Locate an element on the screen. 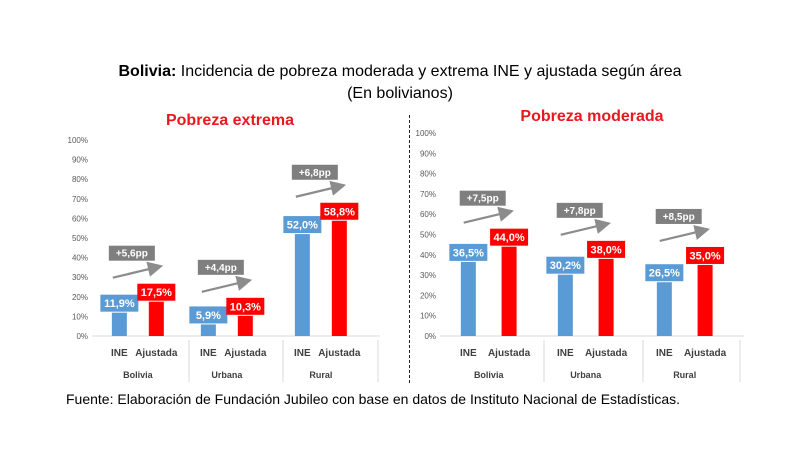  chart-subtitle: (En bolivianos) is located at coordinates (400, 93).